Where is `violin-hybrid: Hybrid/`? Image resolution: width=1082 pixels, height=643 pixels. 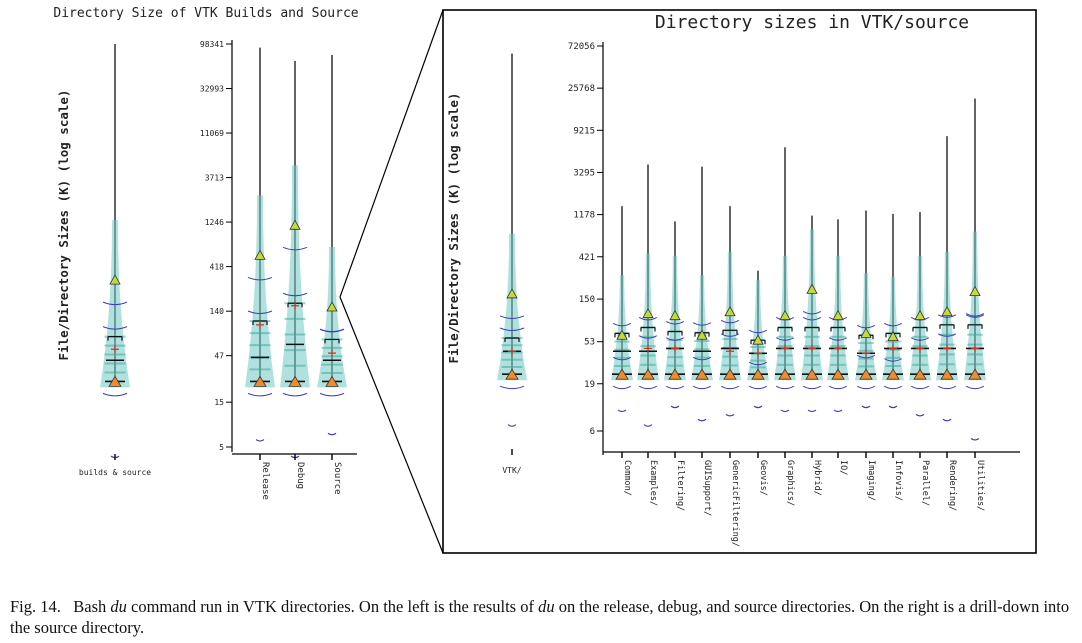
violin-hybrid: Hybrid/ is located at coordinates (812, 355).